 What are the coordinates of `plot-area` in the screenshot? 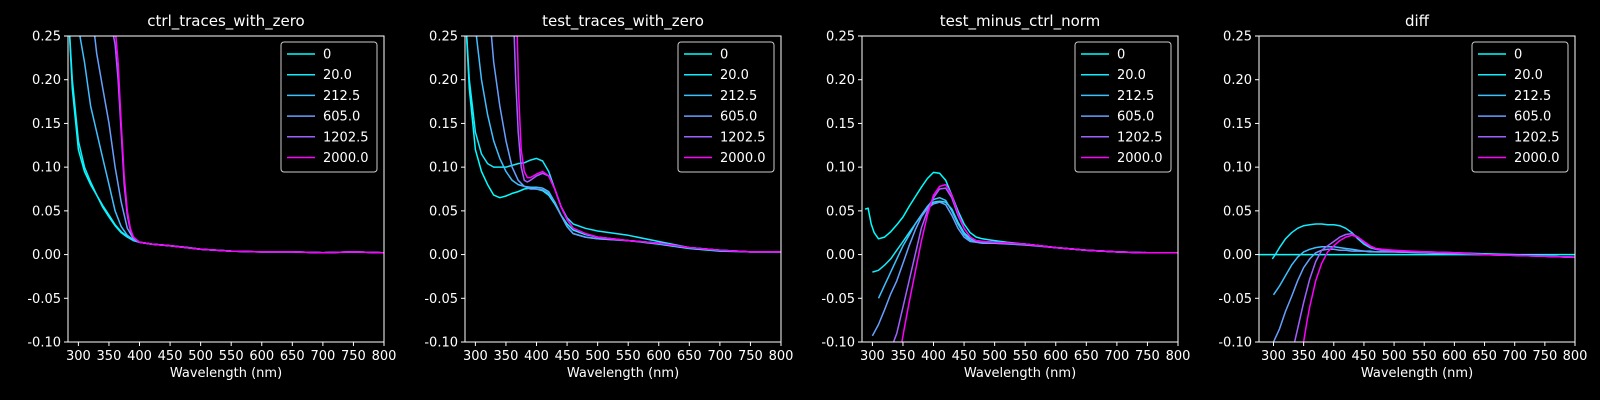 It's located at (226, 145).